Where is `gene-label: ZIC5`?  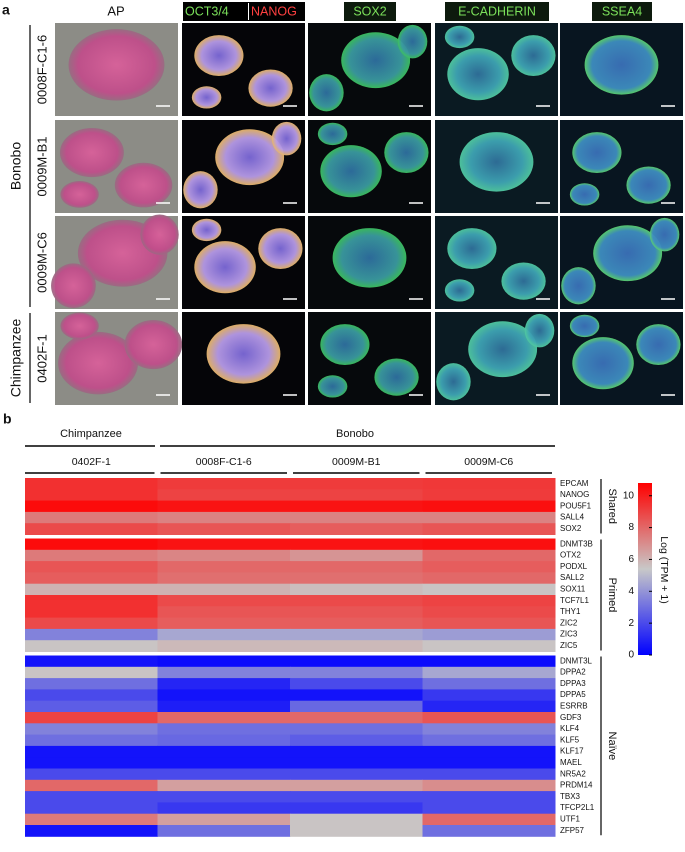 gene-label: ZIC5 is located at coordinates (569, 645).